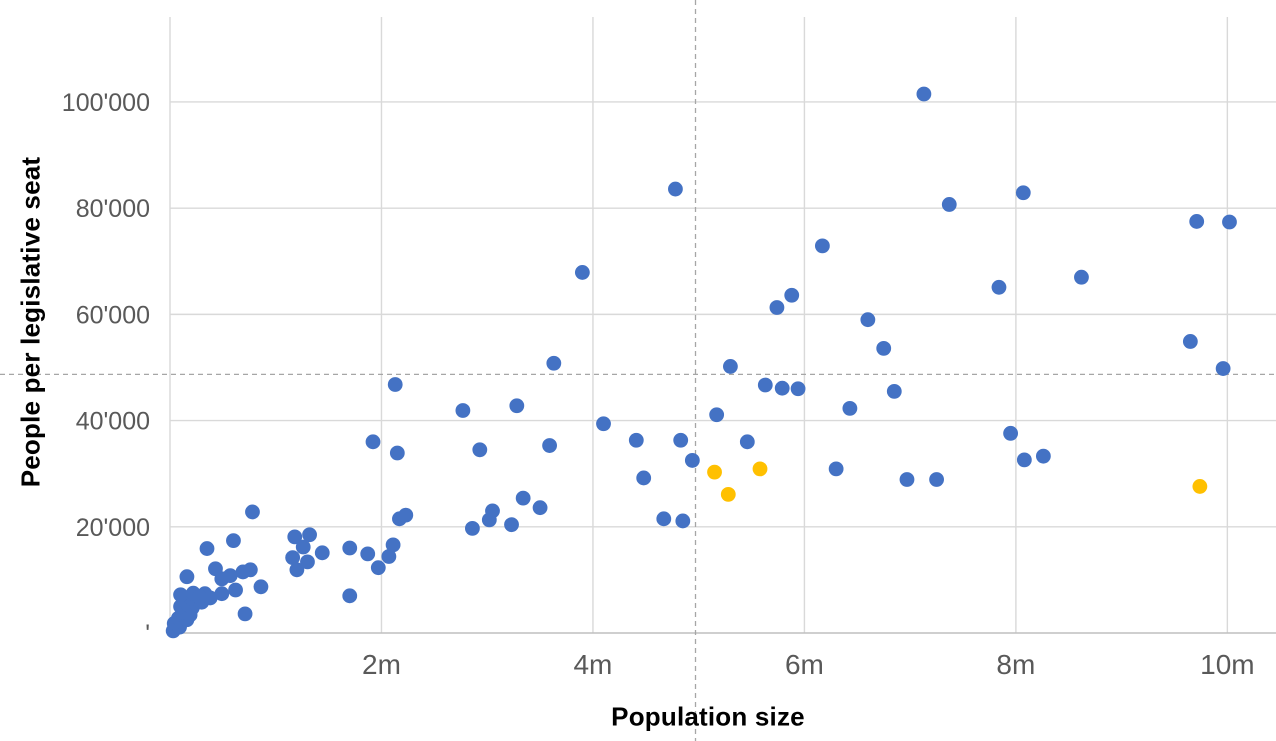  What do you see at coordinates (147, 634) in the screenshot?
I see `y-tick-label: '` at bounding box center [147, 634].